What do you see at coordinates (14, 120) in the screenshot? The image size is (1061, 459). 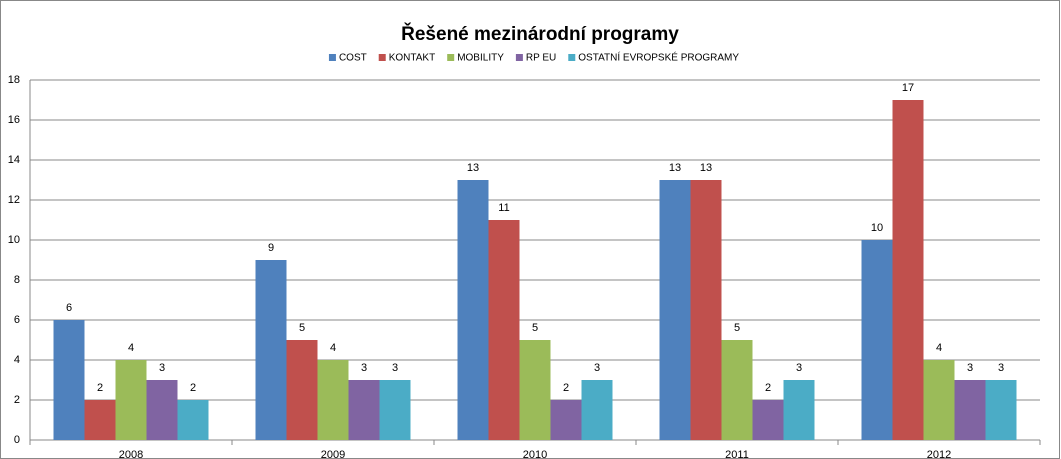 I see `y-tick-label: 16` at bounding box center [14, 120].